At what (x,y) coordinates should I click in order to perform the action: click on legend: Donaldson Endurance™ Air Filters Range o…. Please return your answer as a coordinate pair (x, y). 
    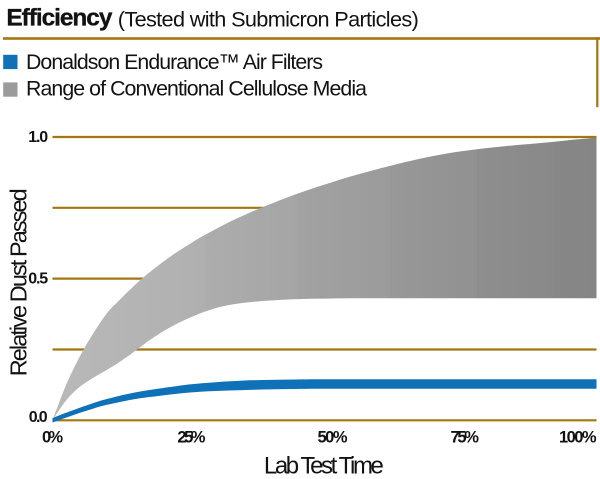
    Looking at the image, I should click on (185, 75).